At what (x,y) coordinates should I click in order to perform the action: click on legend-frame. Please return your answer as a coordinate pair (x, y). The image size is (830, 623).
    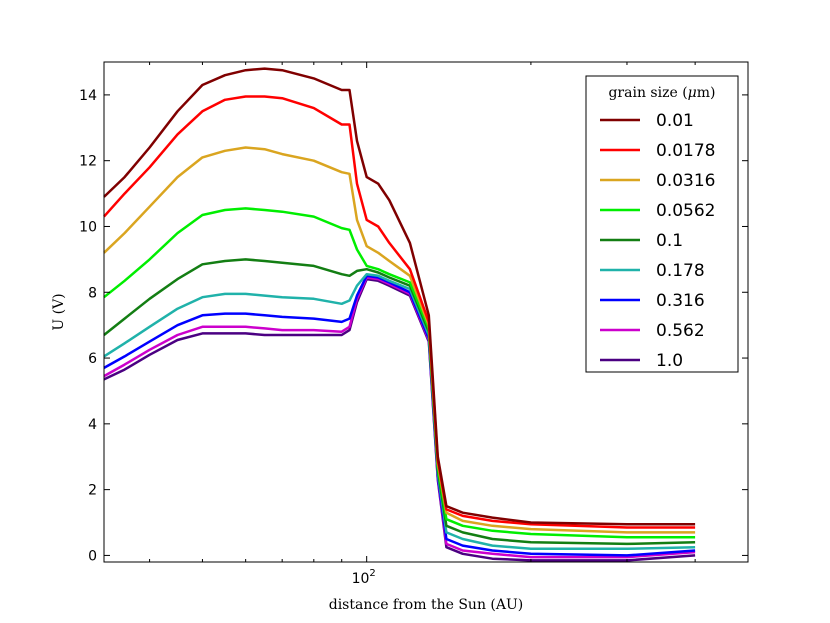
    Looking at the image, I should click on (662, 224).